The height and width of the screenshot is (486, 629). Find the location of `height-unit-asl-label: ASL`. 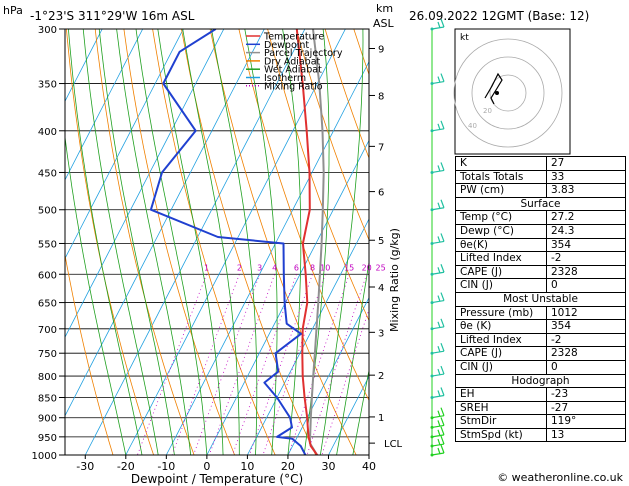

height-unit-asl-label: ASL is located at coordinates (384, 23).